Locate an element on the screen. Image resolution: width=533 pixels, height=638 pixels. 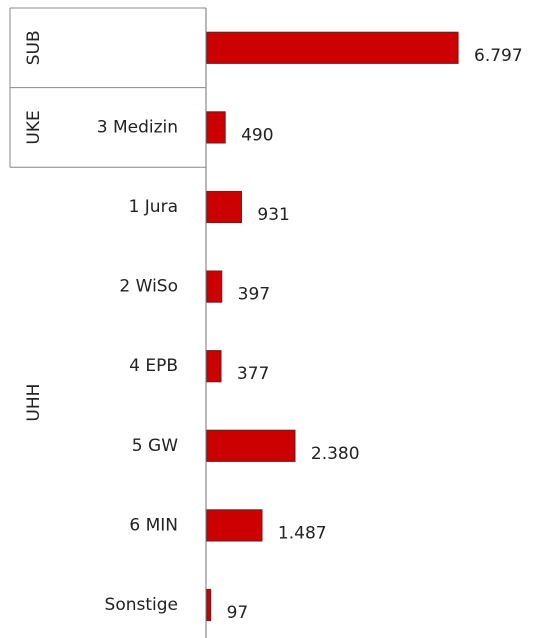
value-label: 1.487 is located at coordinates (302, 533).